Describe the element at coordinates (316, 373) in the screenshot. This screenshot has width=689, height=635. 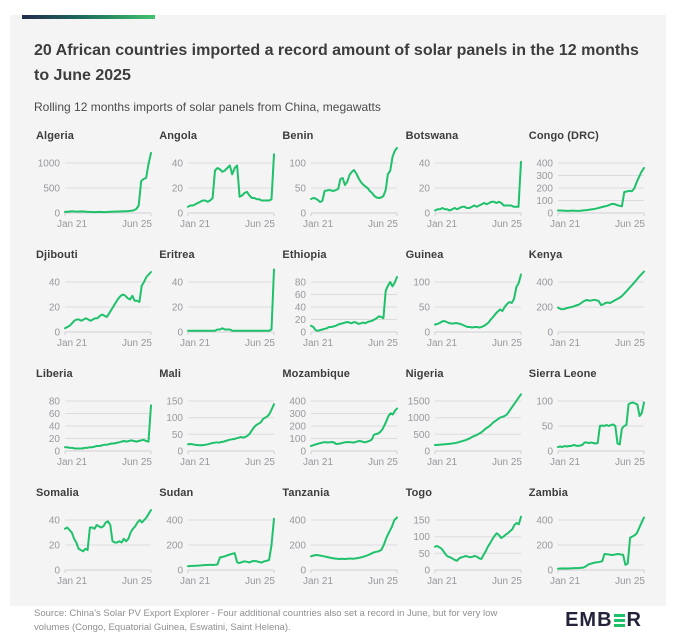
I see `chart-title: Mozambique` at that location.